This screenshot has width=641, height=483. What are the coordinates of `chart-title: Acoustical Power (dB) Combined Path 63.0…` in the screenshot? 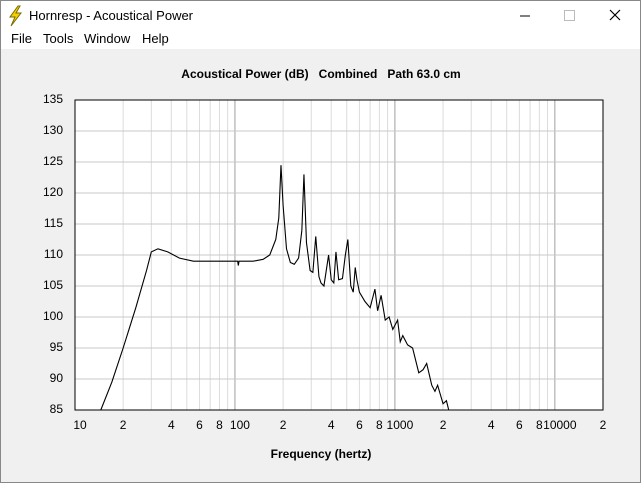 It's located at (320, 74).